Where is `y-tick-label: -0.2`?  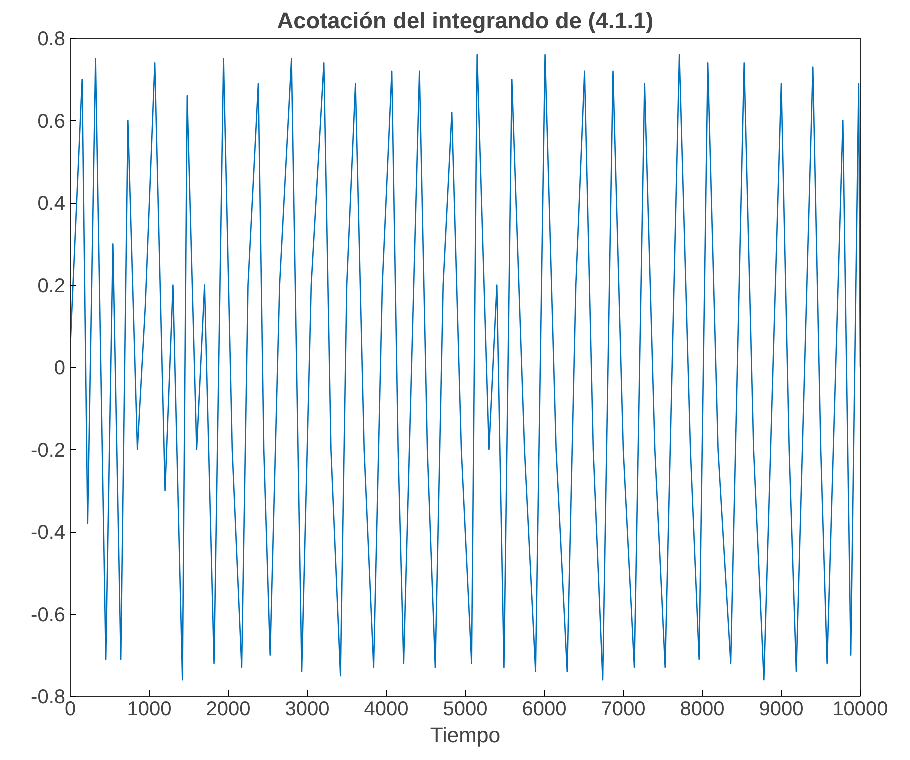 y-tick-label: -0.2 is located at coordinates (48, 451).